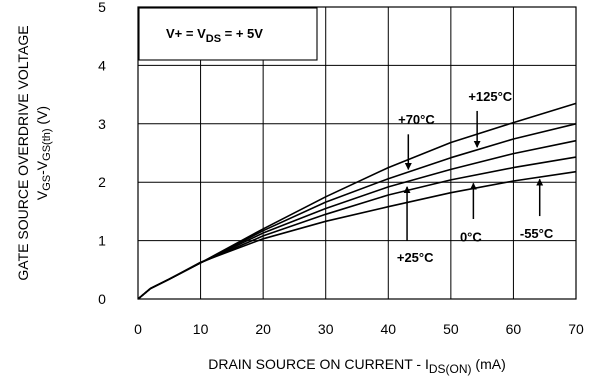  Describe the element at coordinates (450, 369) in the screenshot. I see `x-axis-label-sub: DS(ON)` at that location.